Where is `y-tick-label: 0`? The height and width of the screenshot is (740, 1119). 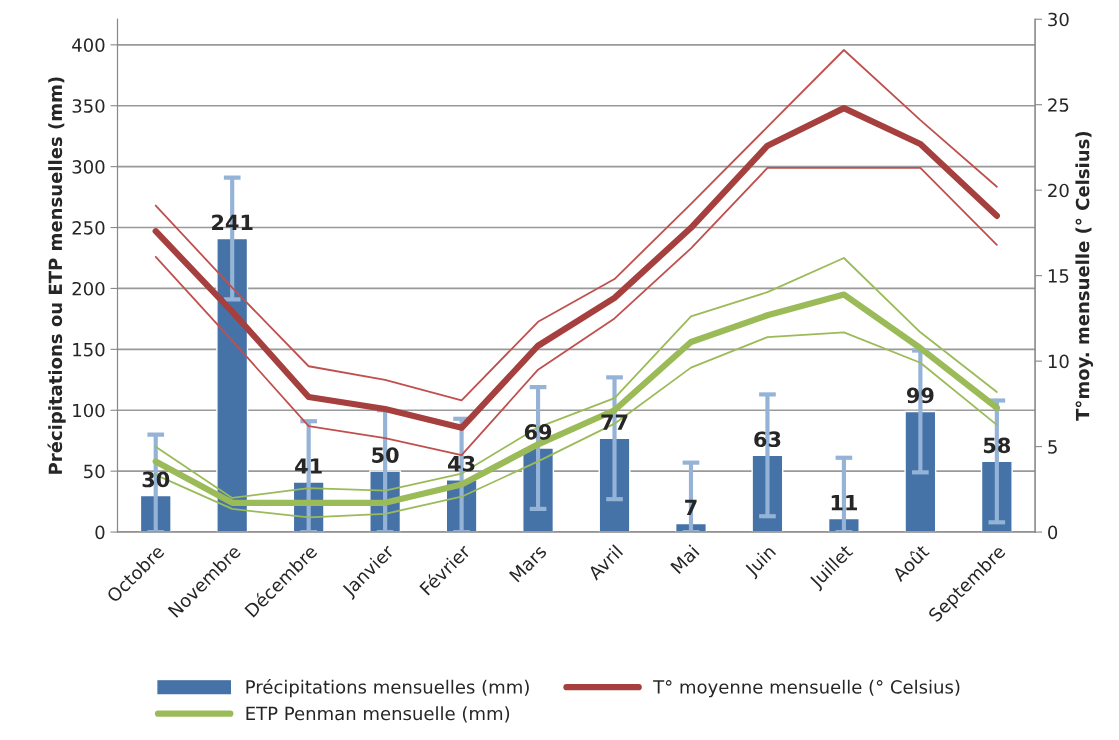
y-tick-label: 0 is located at coordinates (100, 532).